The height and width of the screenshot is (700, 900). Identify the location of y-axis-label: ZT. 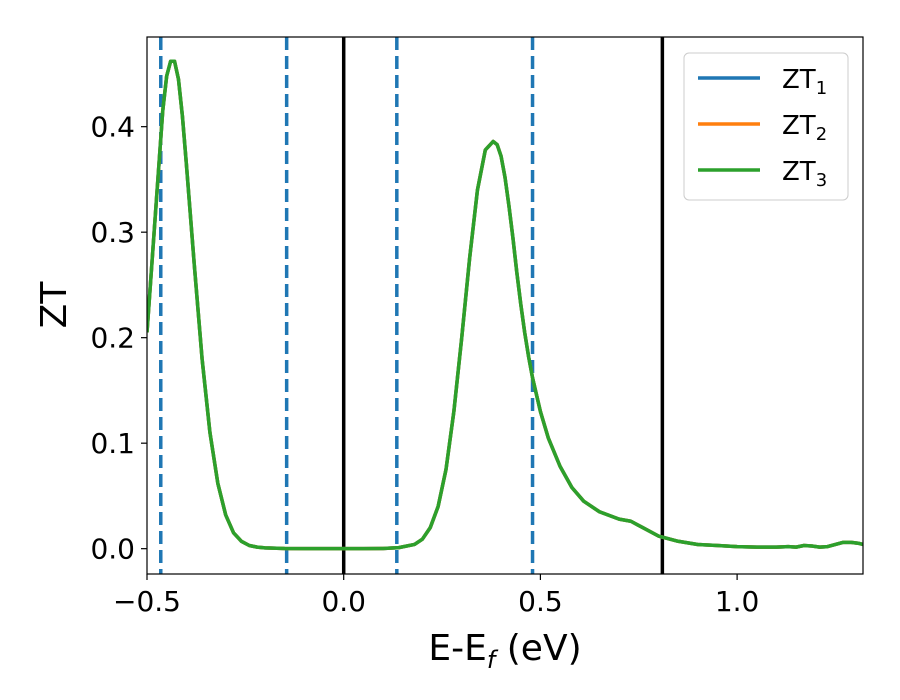
(54, 305).